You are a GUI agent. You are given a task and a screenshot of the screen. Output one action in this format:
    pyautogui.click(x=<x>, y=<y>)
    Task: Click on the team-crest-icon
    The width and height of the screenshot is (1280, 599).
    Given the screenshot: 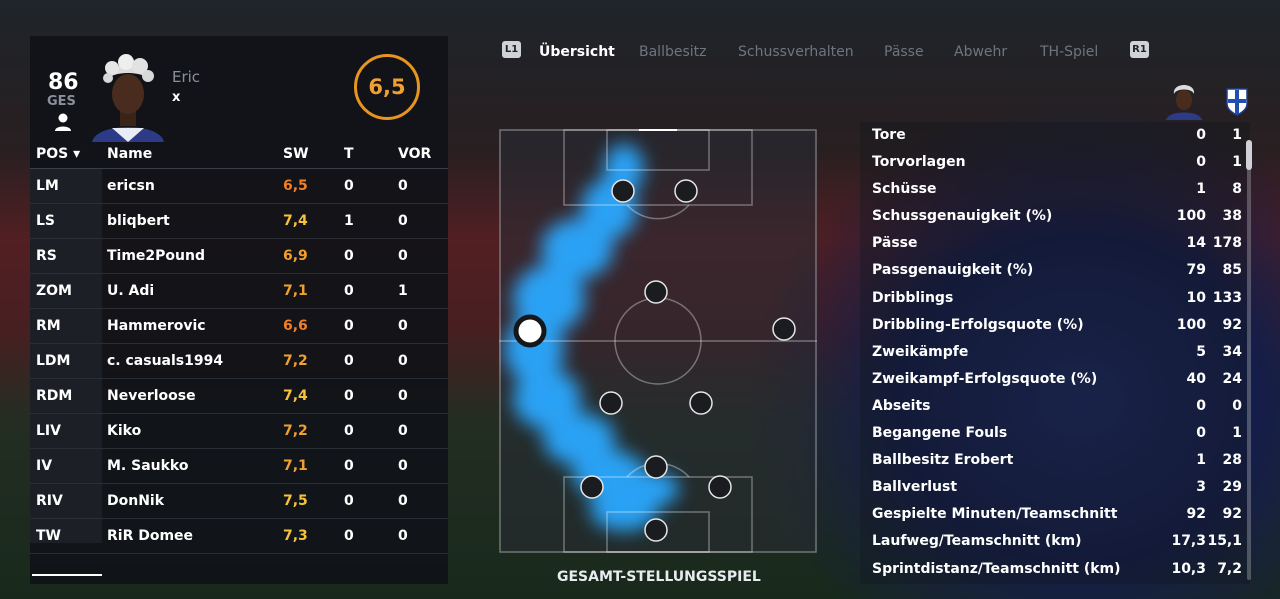 What is the action you would take?
    pyautogui.click(x=1237, y=102)
    